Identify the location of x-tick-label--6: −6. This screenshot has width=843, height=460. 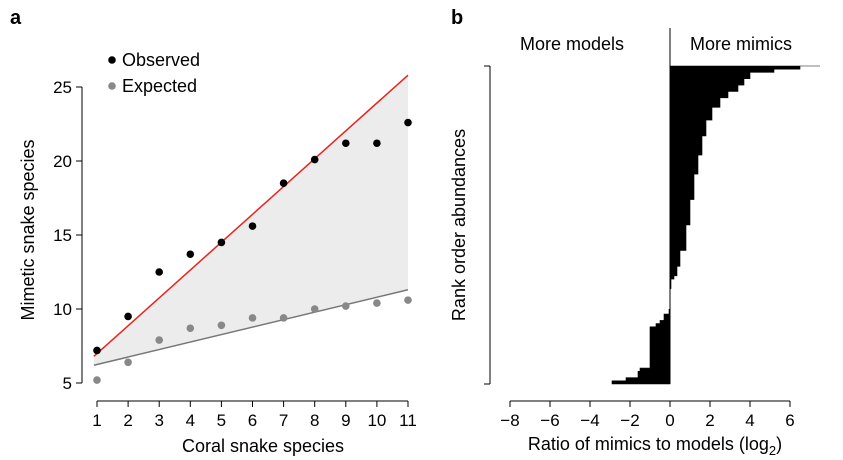
(549, 420).